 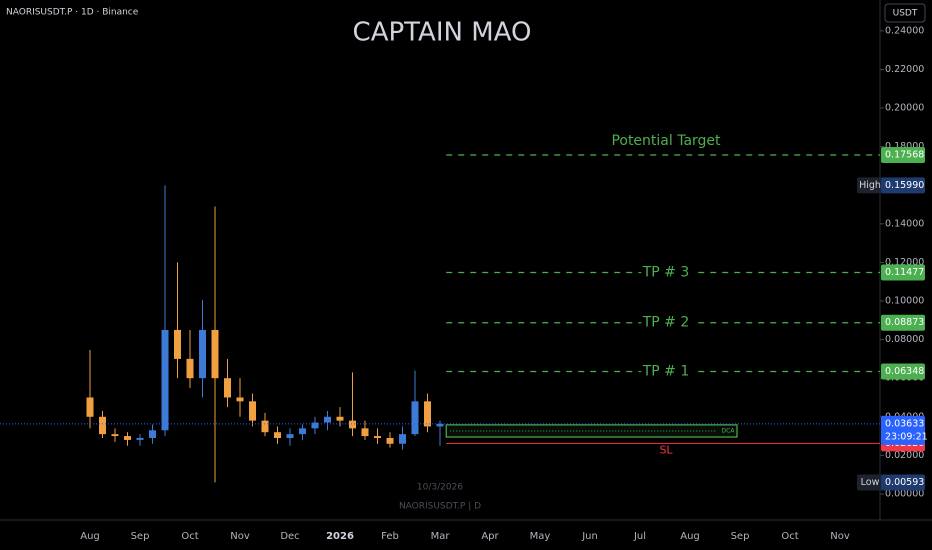 I want to click on level-label: TP # 1, so click(x=666, y=371).